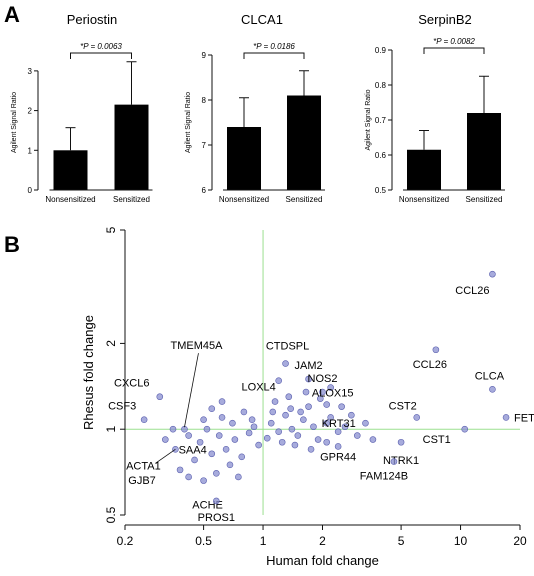 Image resolution: width=534 pixels, height=576 pixels. Describe the element at coordinates (142, 481) in the screenshot. I see `data-point-label: GJB7` at that location.